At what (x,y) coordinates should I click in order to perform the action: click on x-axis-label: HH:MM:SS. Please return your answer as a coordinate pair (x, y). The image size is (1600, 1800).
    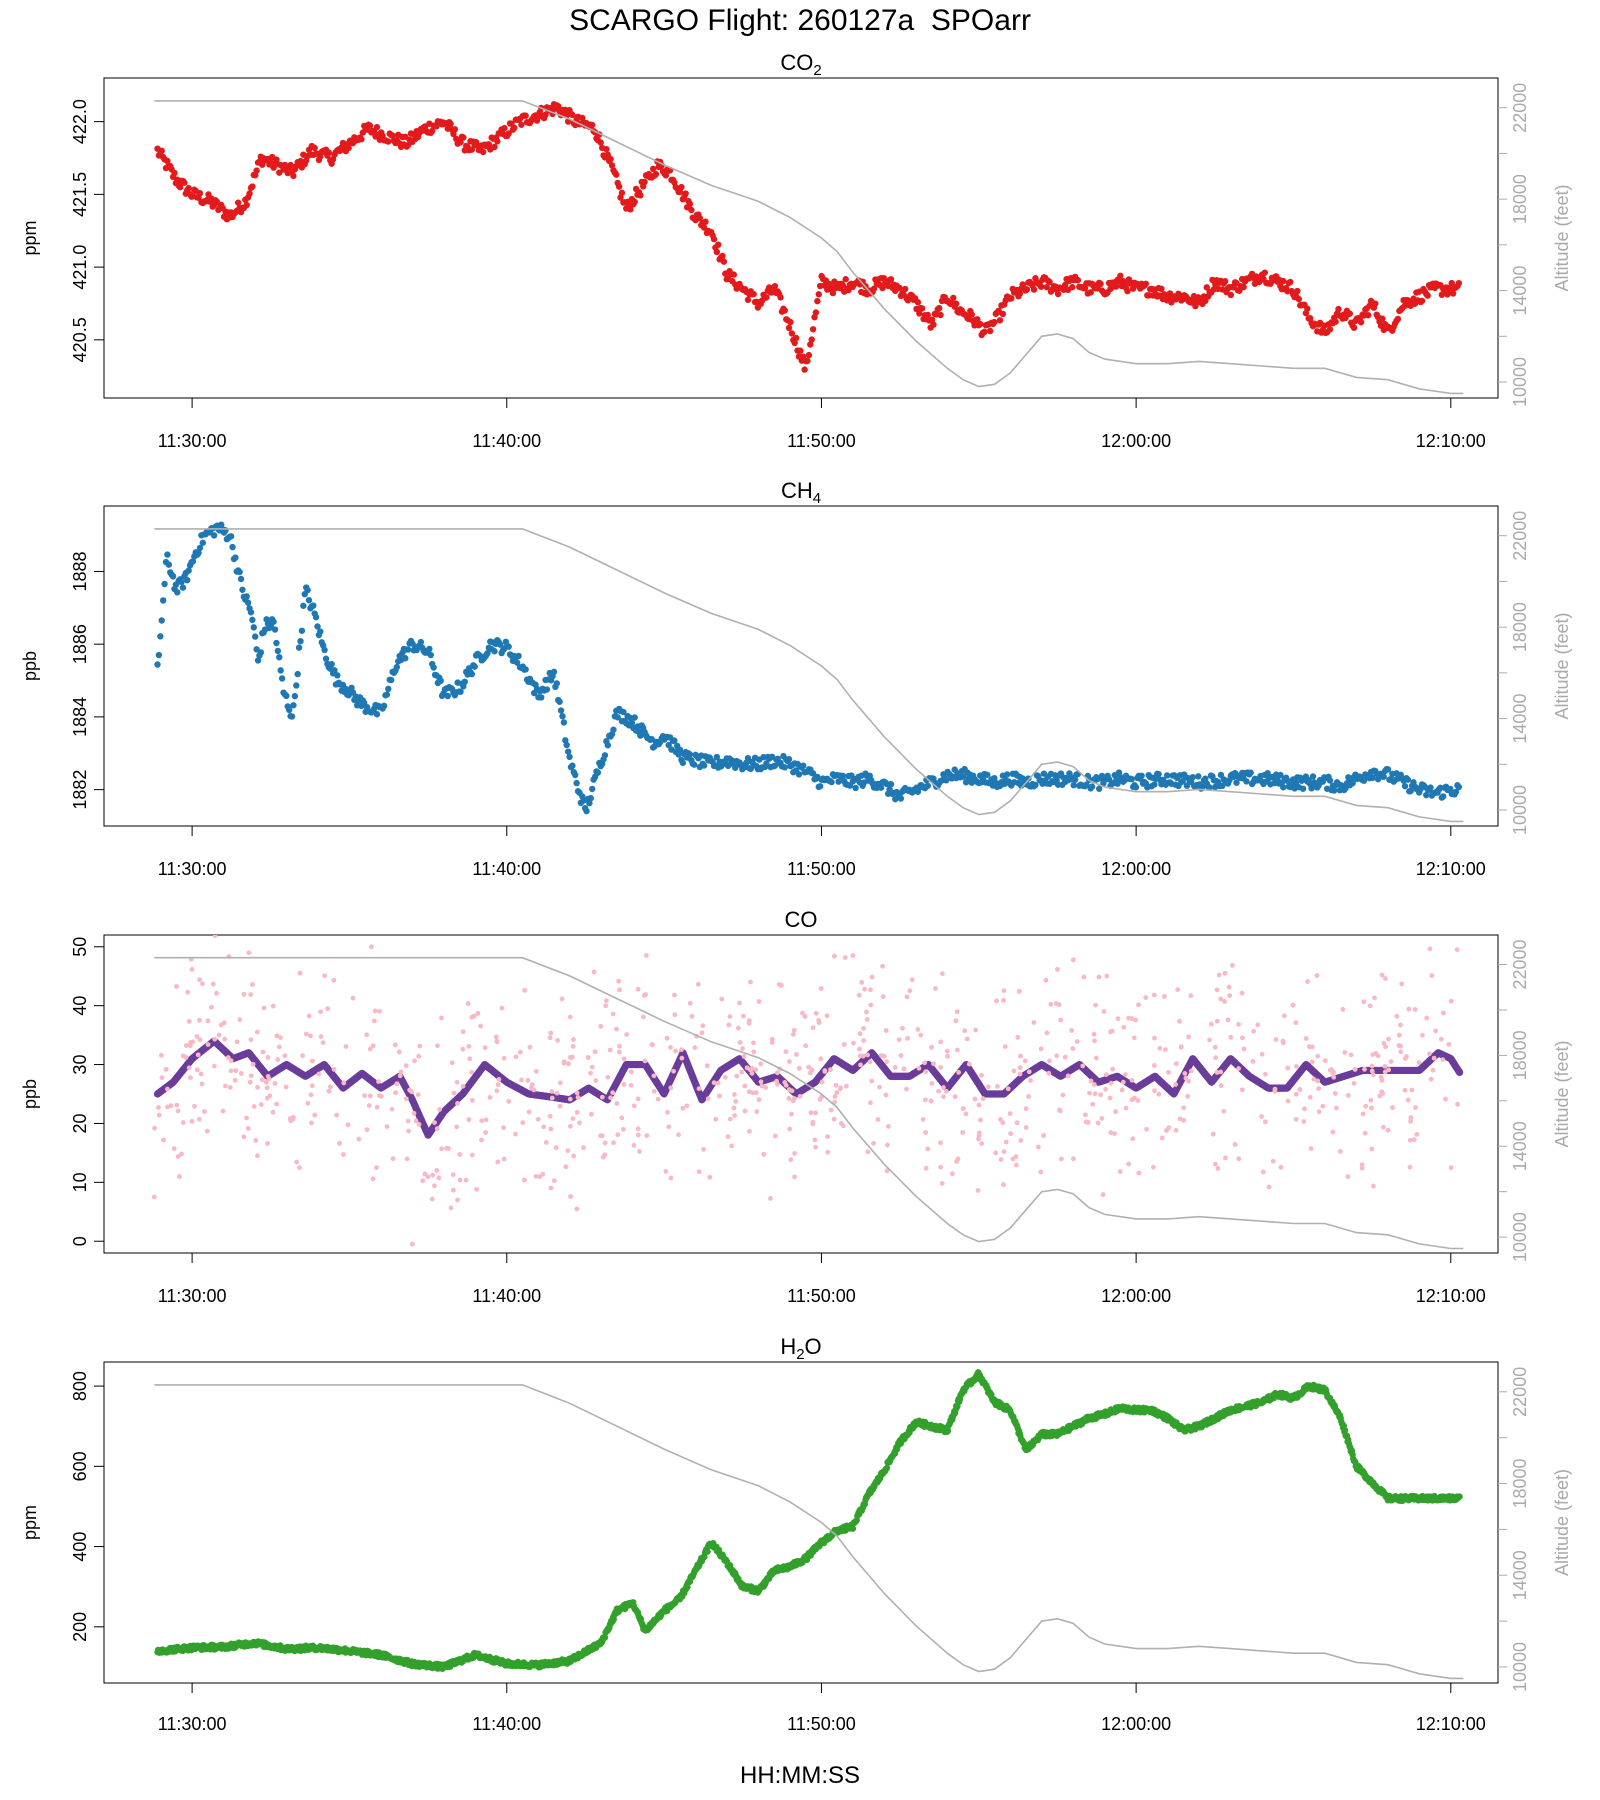
    Looking at the image, I should click on (800, 1775).